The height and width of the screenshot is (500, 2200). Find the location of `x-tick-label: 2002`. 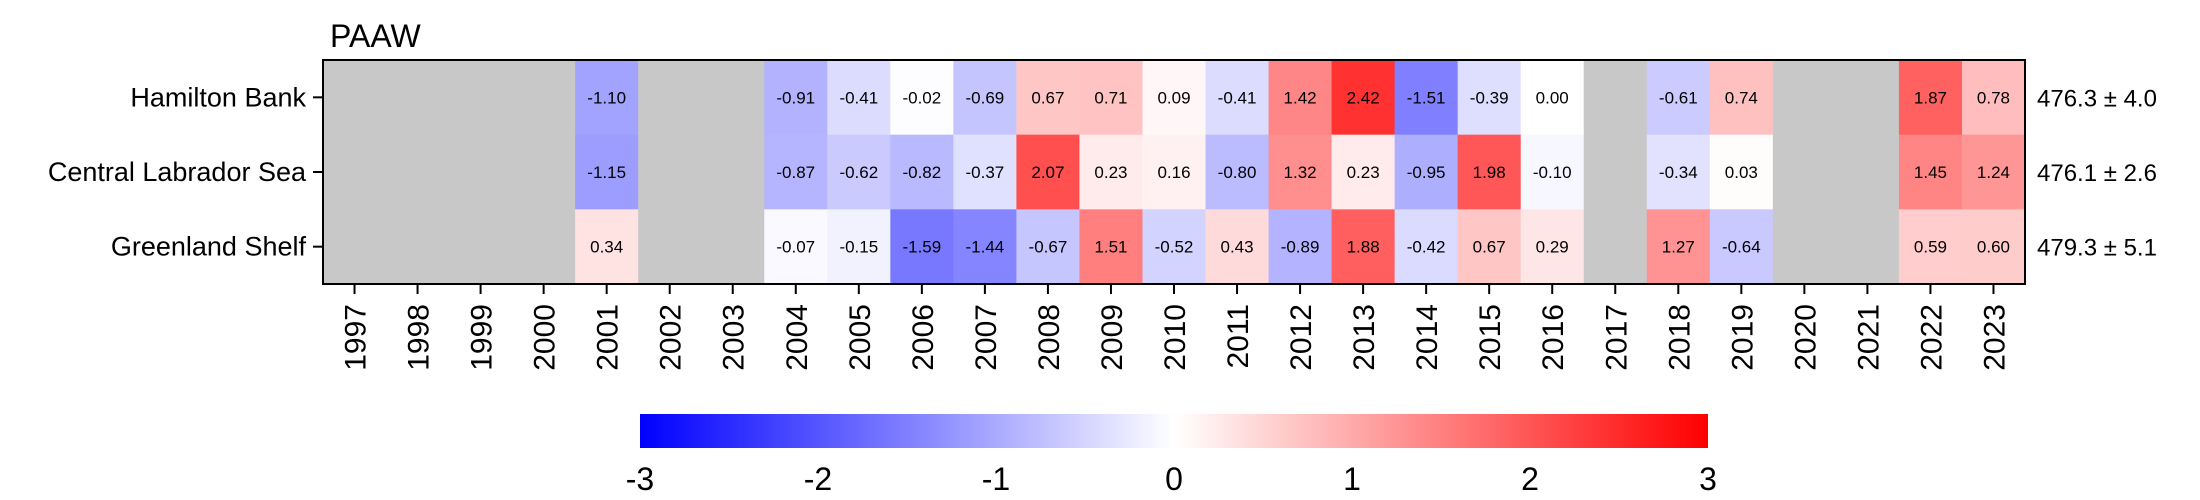

x-tick-label: 2002 is located at coordinates (671, 337).